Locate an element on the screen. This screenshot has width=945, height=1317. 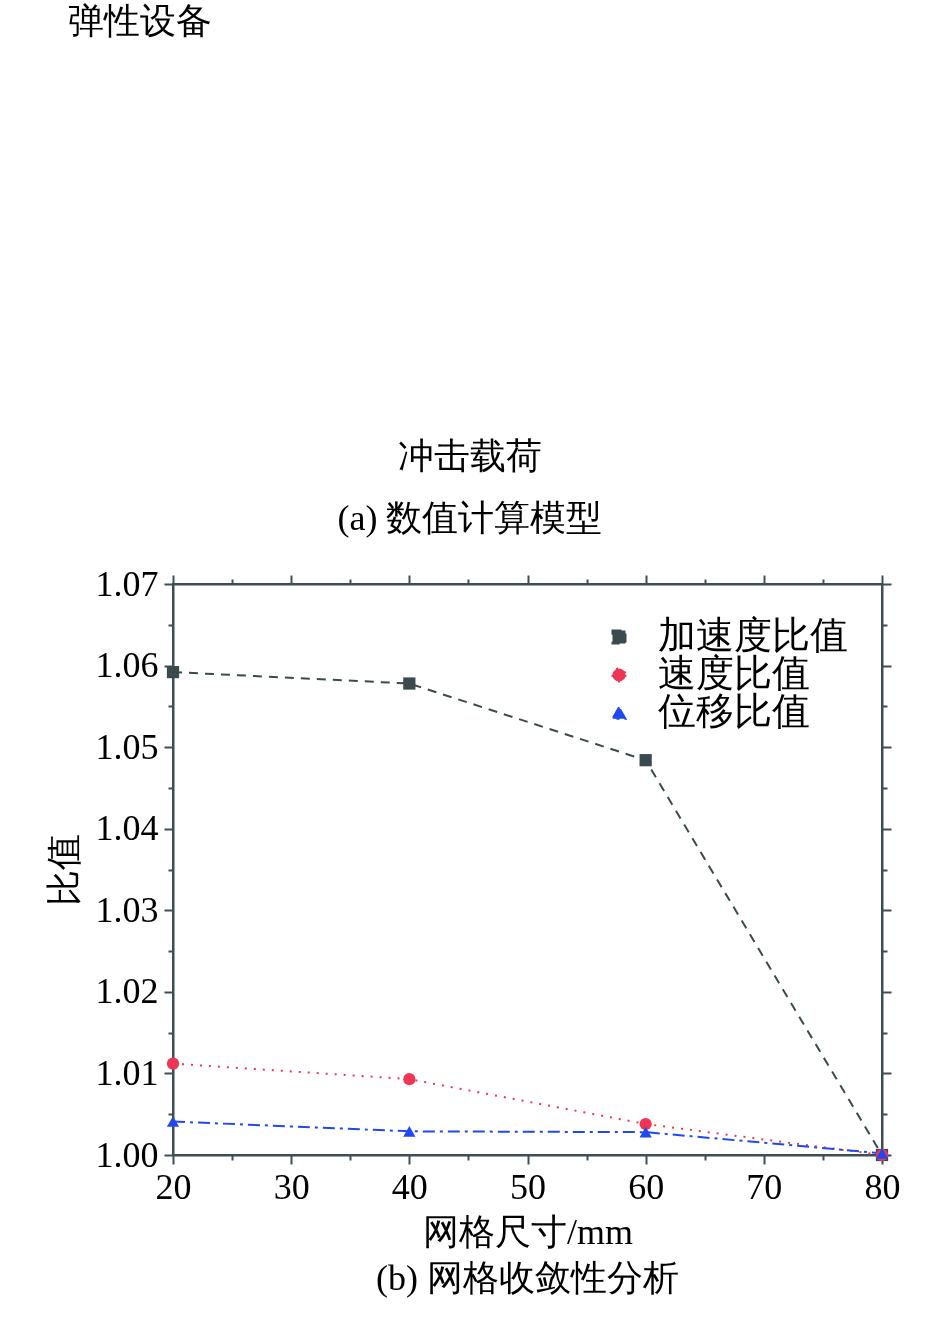
y-tick-label: 1.06 is located at coordinates (127, 665).